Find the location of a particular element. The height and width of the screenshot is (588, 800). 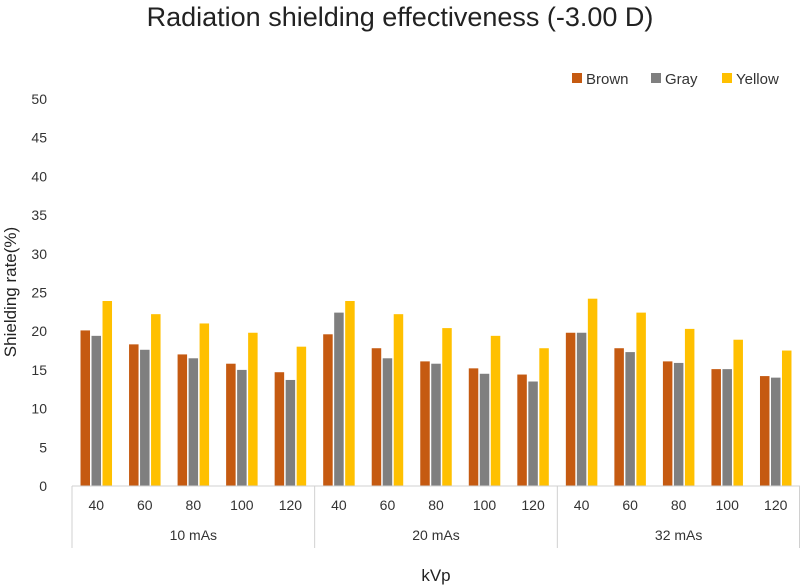

x-axis-label: kVp is located at coordinates (435, 575).